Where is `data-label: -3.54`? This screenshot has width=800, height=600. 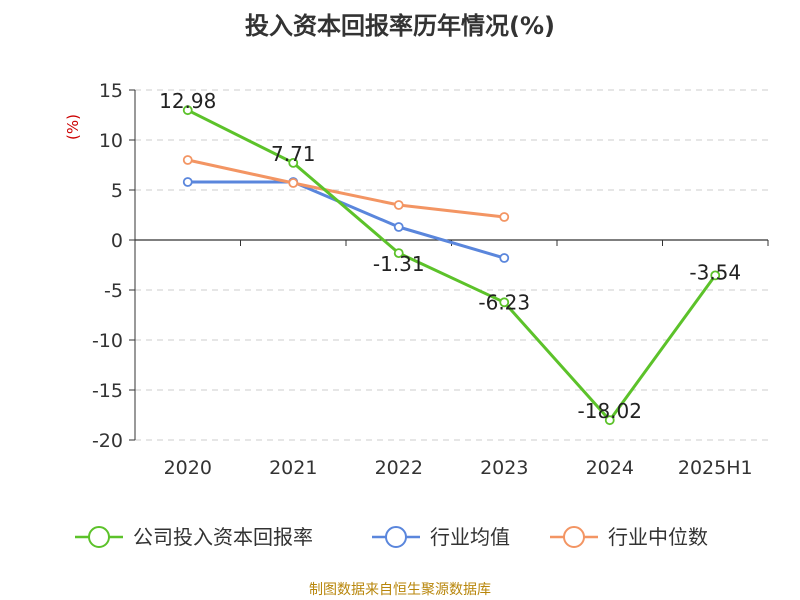
data-label: -3.54 is located at coordinates (715, 272).